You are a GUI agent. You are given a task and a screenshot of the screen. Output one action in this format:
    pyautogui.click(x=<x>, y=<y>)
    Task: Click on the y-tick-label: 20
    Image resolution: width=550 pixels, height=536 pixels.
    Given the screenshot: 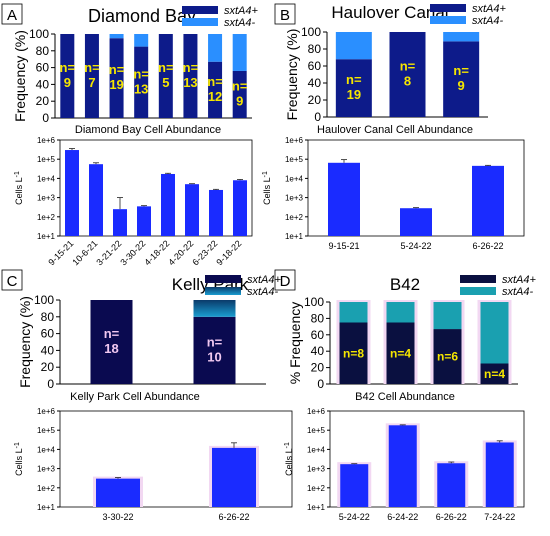 What is the action you would take?
    pyautogui.click(x=318, y=368)
    